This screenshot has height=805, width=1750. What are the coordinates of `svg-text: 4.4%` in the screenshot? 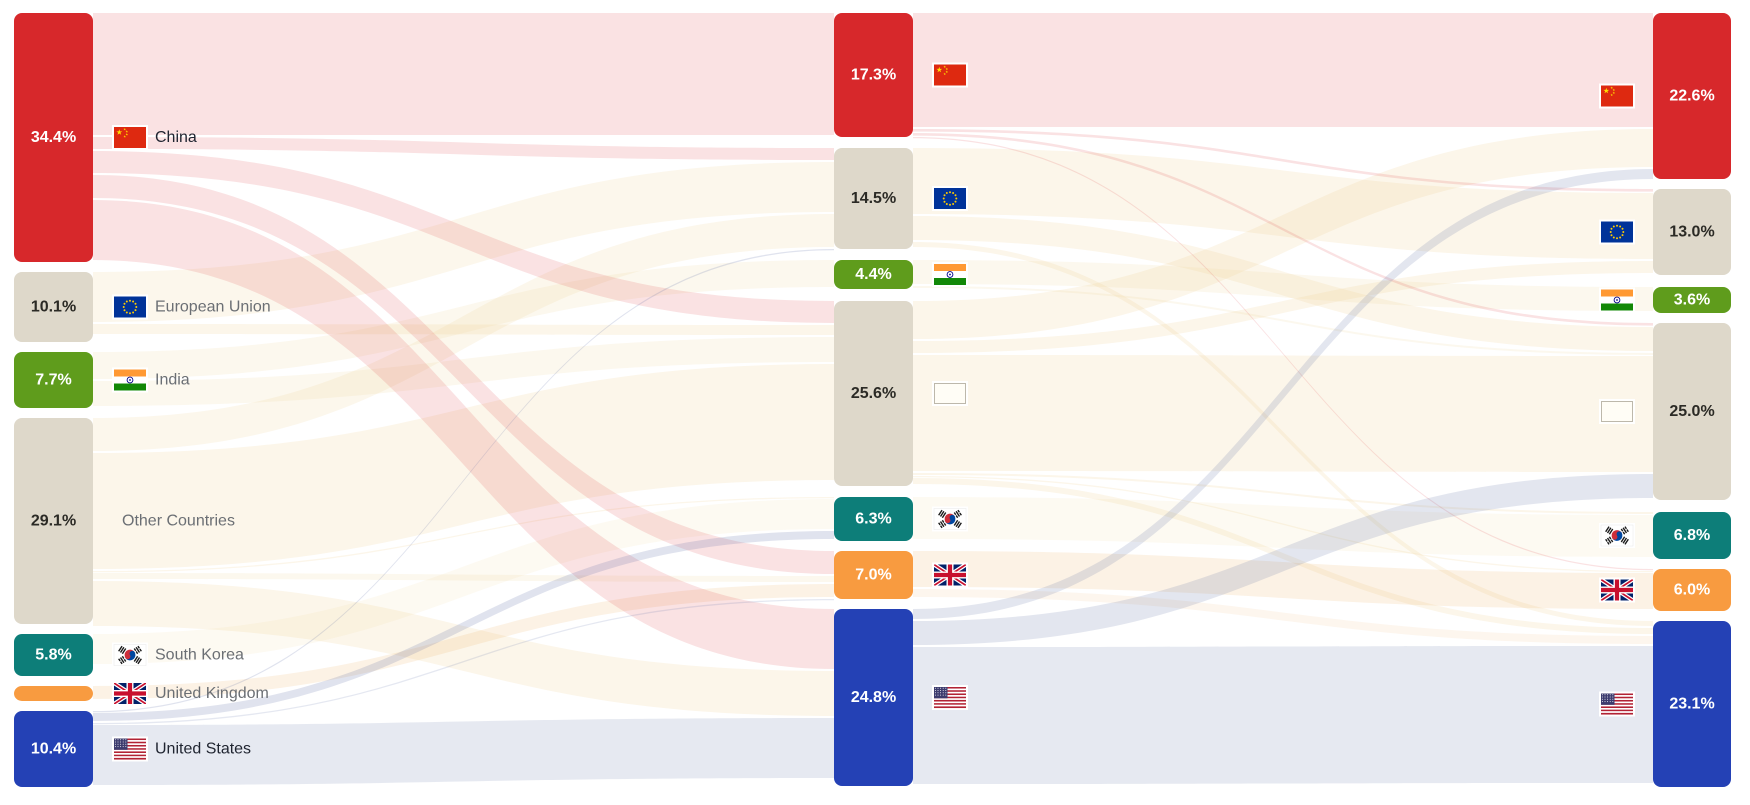 It's located at (873, 274).